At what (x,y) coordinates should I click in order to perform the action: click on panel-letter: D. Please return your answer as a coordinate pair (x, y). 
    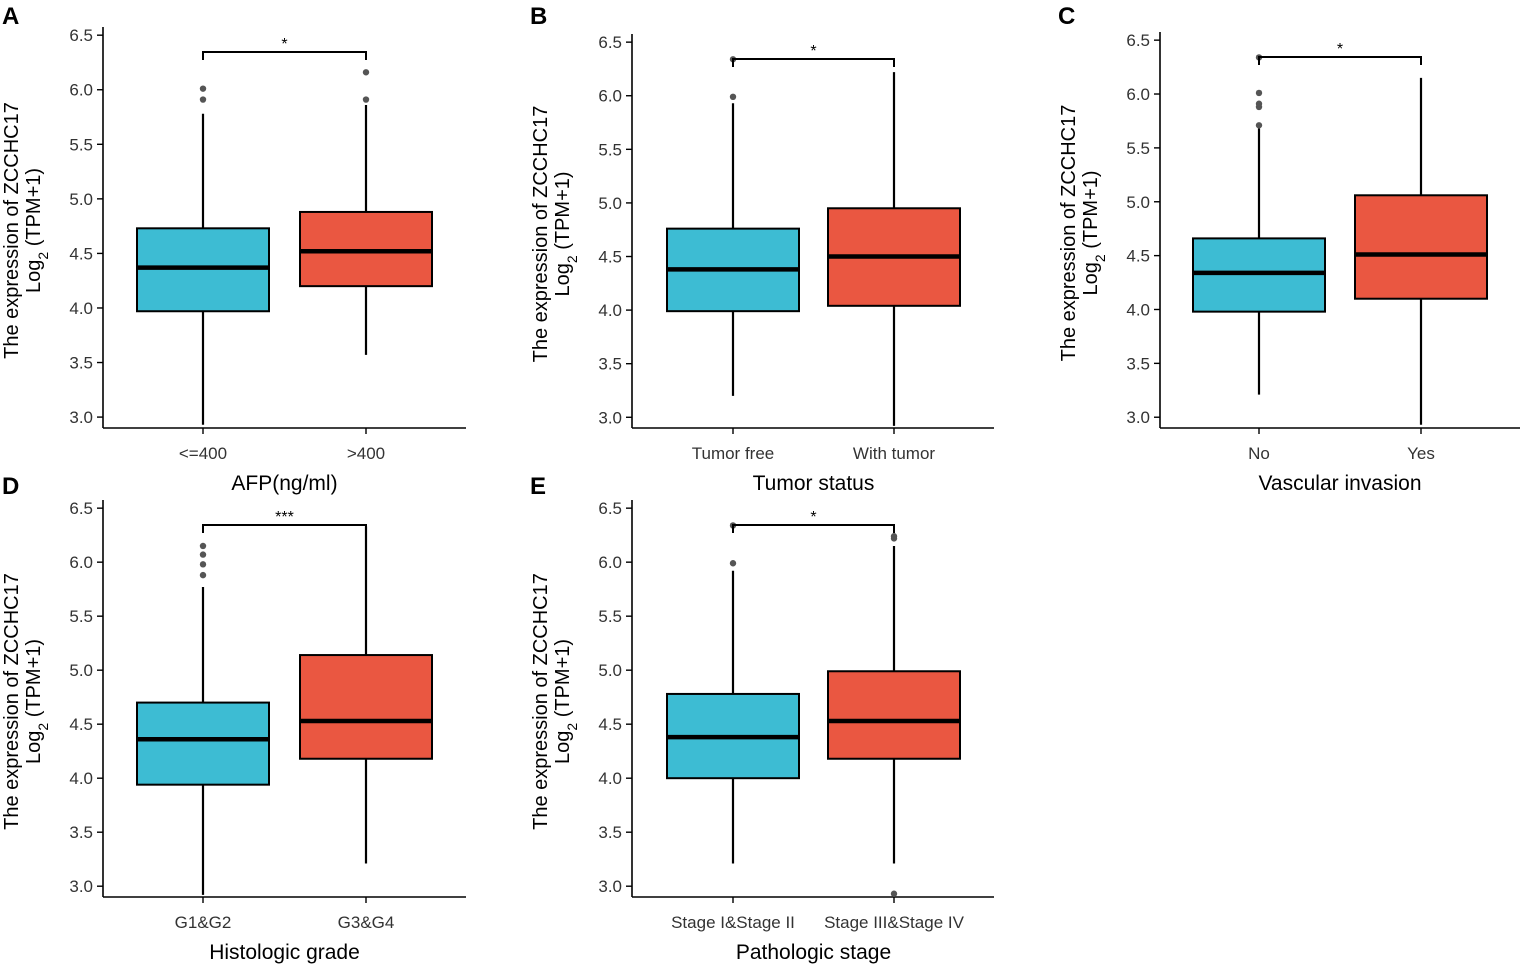
    Looking at the image, I should click on (10, 486).